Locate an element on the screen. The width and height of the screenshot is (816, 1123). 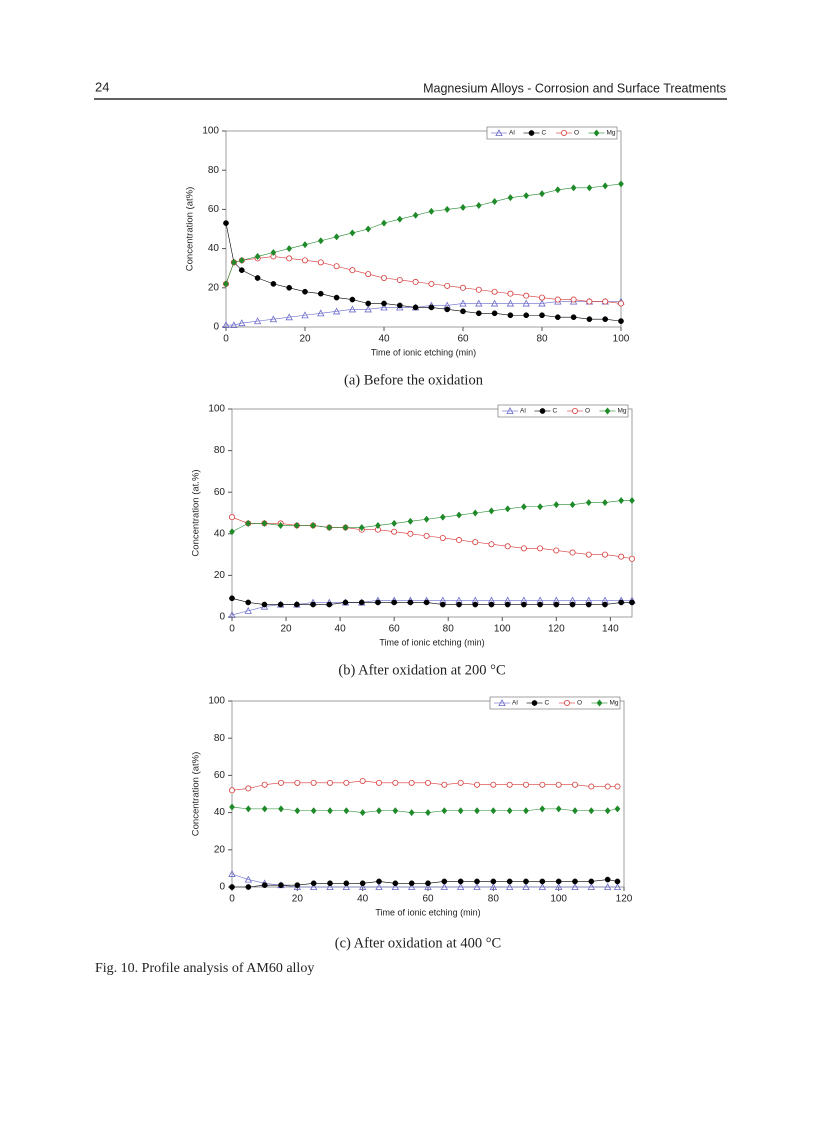
figure-caption: Fig. 10. Profile analysis of AM60 alloy is located at coordinates (204, 968).